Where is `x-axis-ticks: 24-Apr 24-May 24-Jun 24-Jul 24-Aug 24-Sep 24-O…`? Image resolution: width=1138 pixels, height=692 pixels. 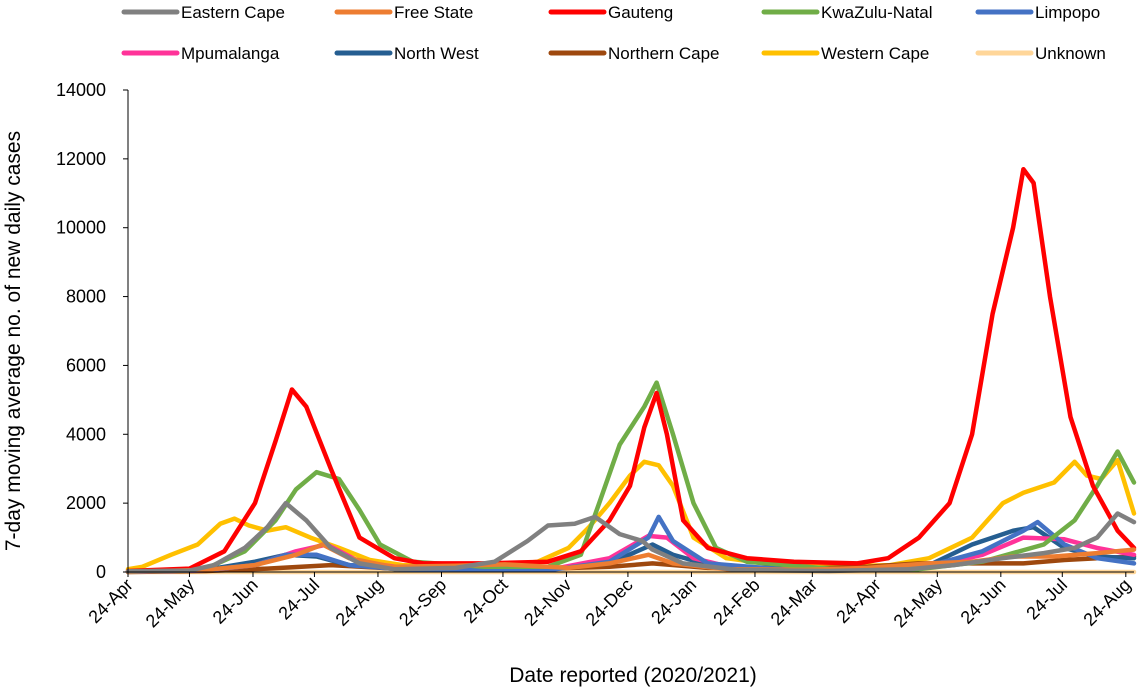 x-axis-ticks: 24-Apr 24-May 24-Jun 24-Jul 24-Aug 24-Sep 24-O… is located at coordinates (609, 602).